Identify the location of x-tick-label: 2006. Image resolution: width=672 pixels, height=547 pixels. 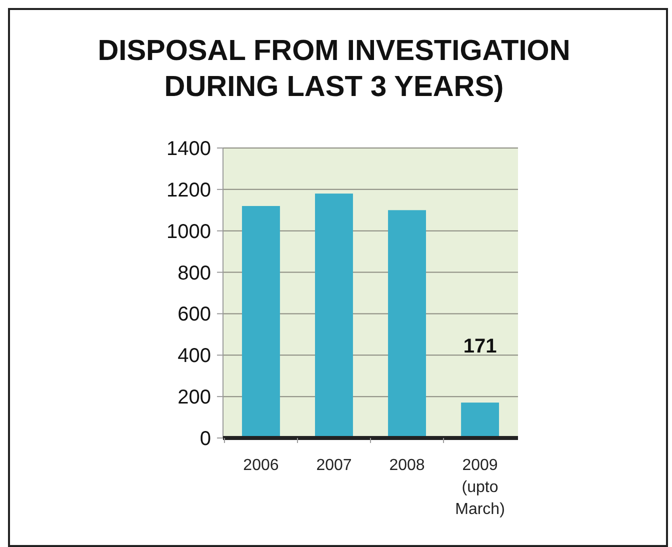
(261, 465).